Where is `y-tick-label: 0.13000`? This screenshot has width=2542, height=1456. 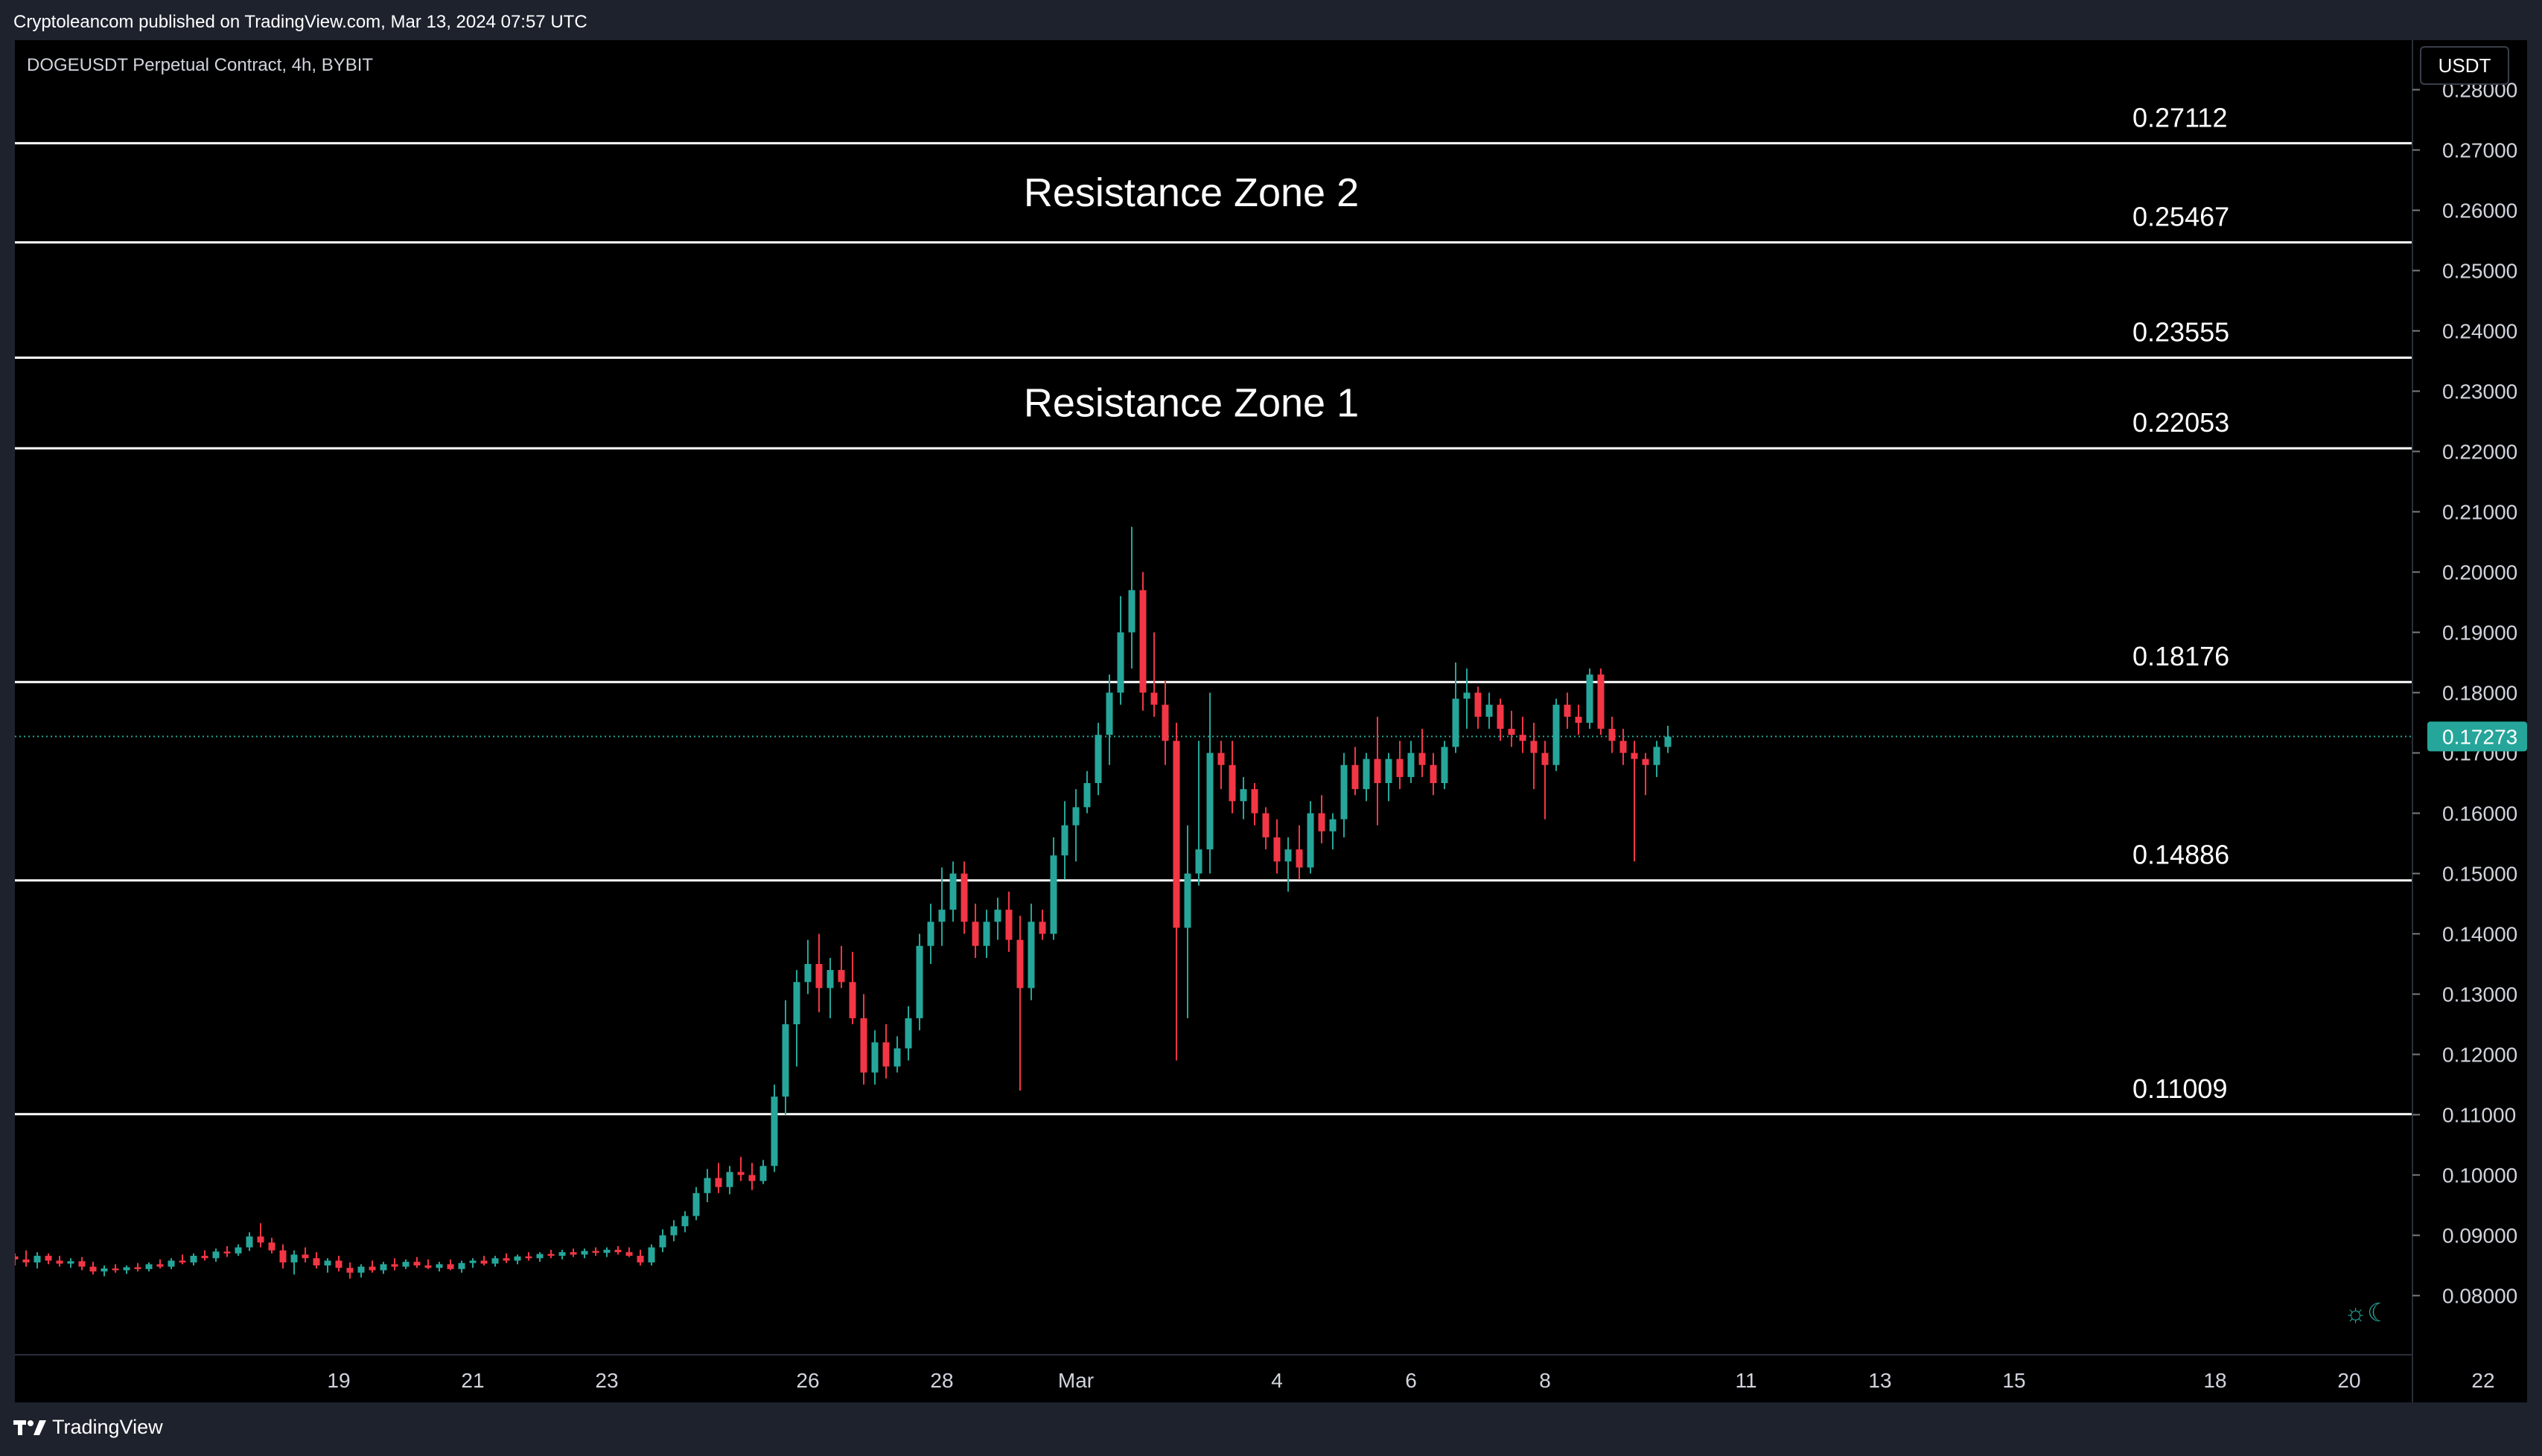
y-tick-label: 0.13000 is located at coordinates (2479, 994).